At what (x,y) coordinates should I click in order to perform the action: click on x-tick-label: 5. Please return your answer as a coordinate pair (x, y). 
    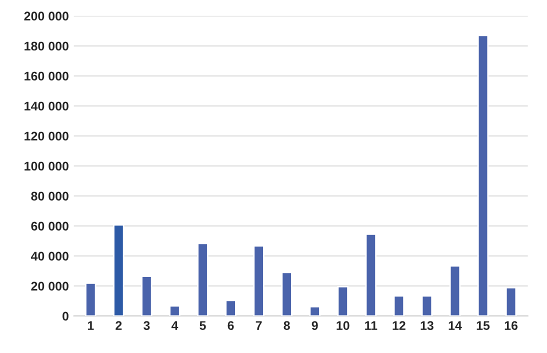
    Looking at the image, I should click on (203, 325).